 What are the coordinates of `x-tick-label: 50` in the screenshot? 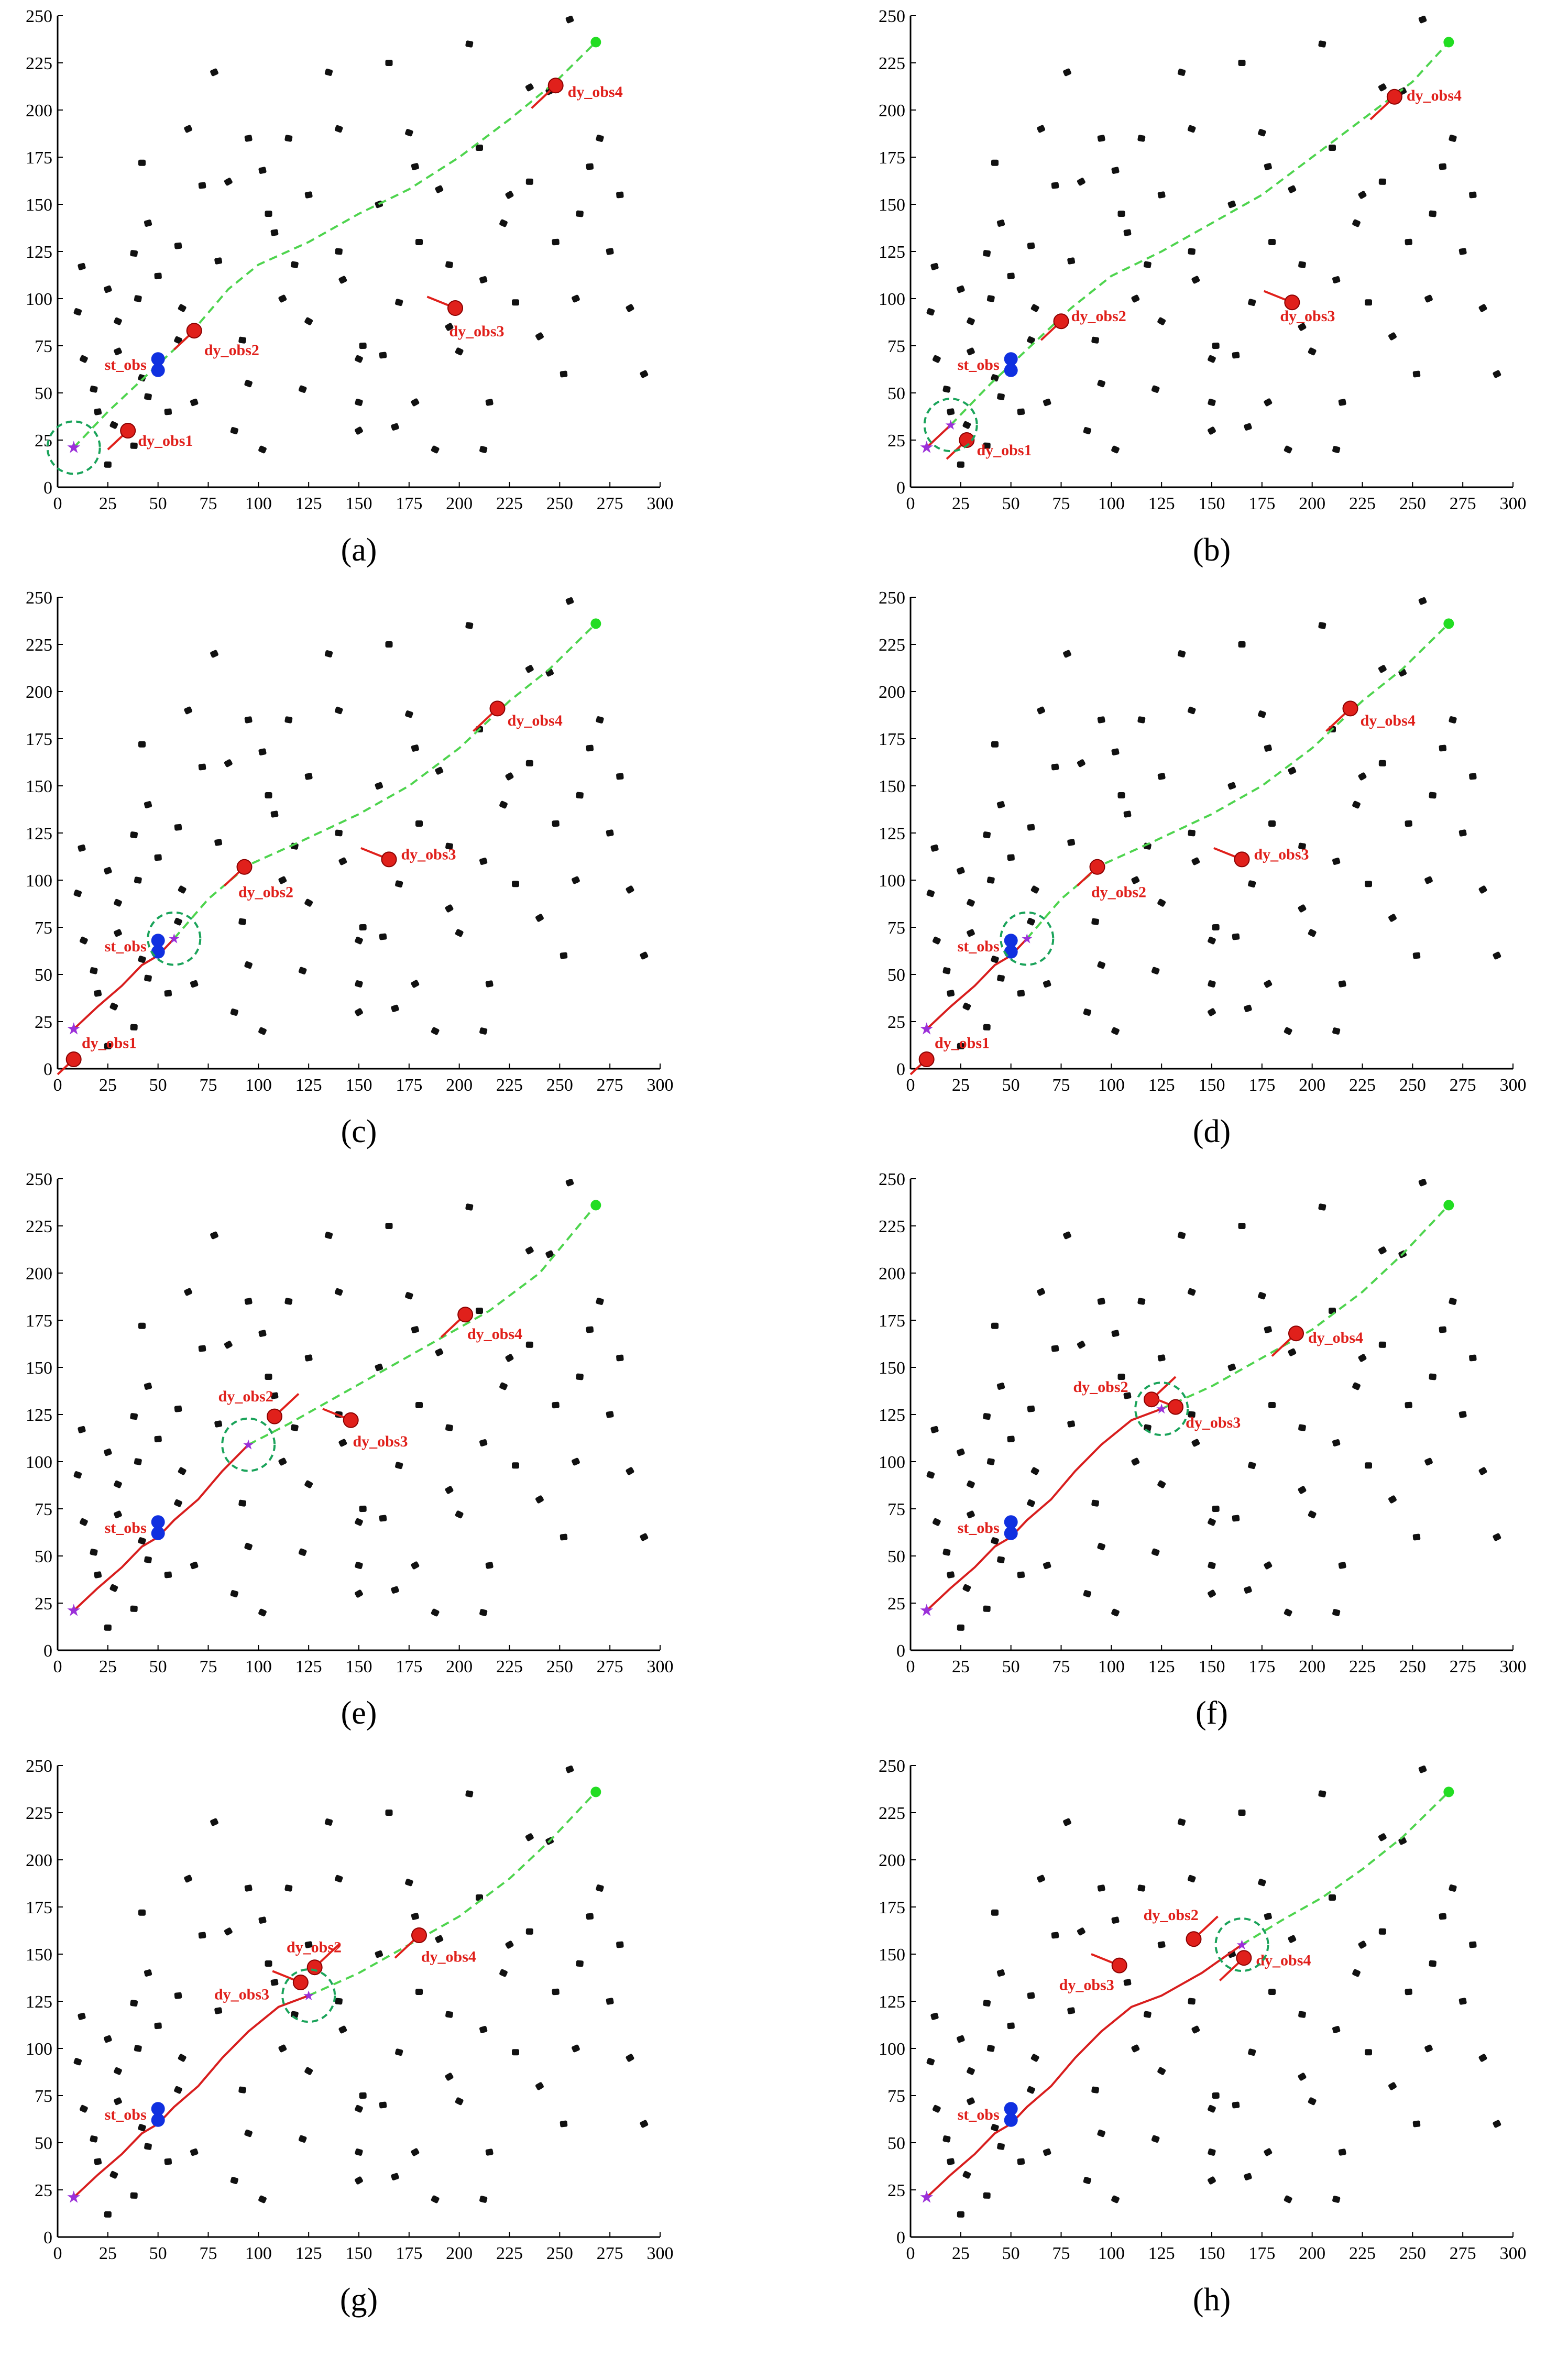 It's located at (158, 1085).